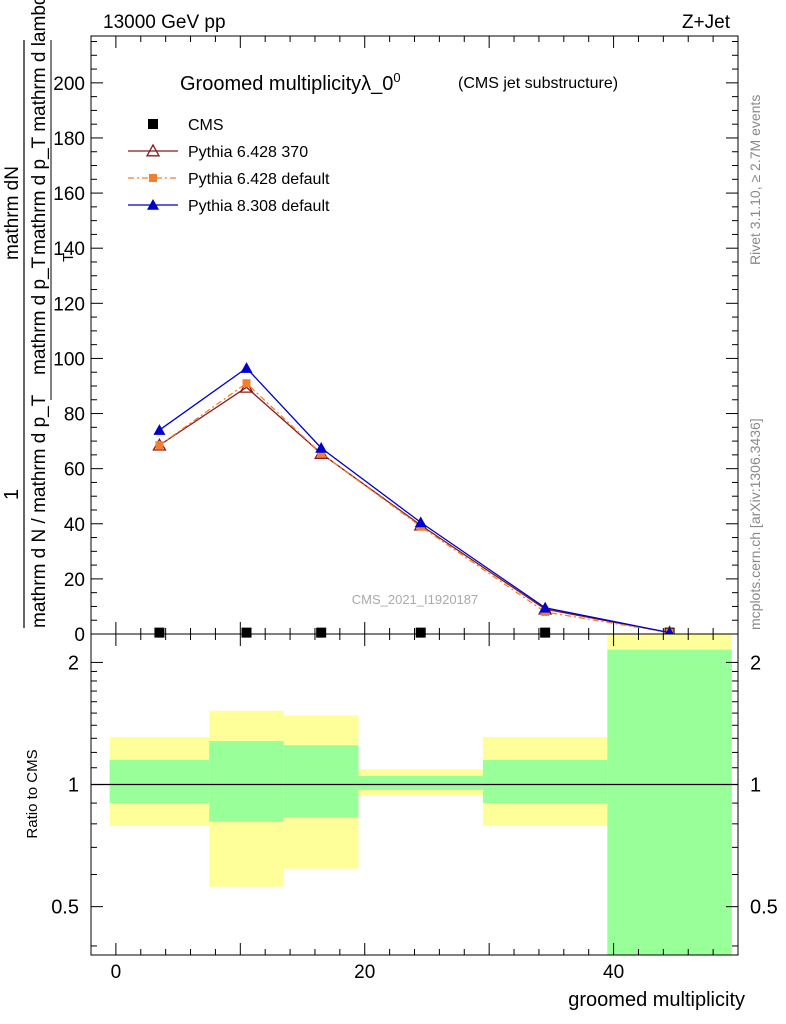 The height and width of the screenshot is (1024, 786). What do you see at coordinates (32, 793) in the screenshot?
I see `ratio-ylabel: Ratio to CMS` at bounding box center [32, 793].